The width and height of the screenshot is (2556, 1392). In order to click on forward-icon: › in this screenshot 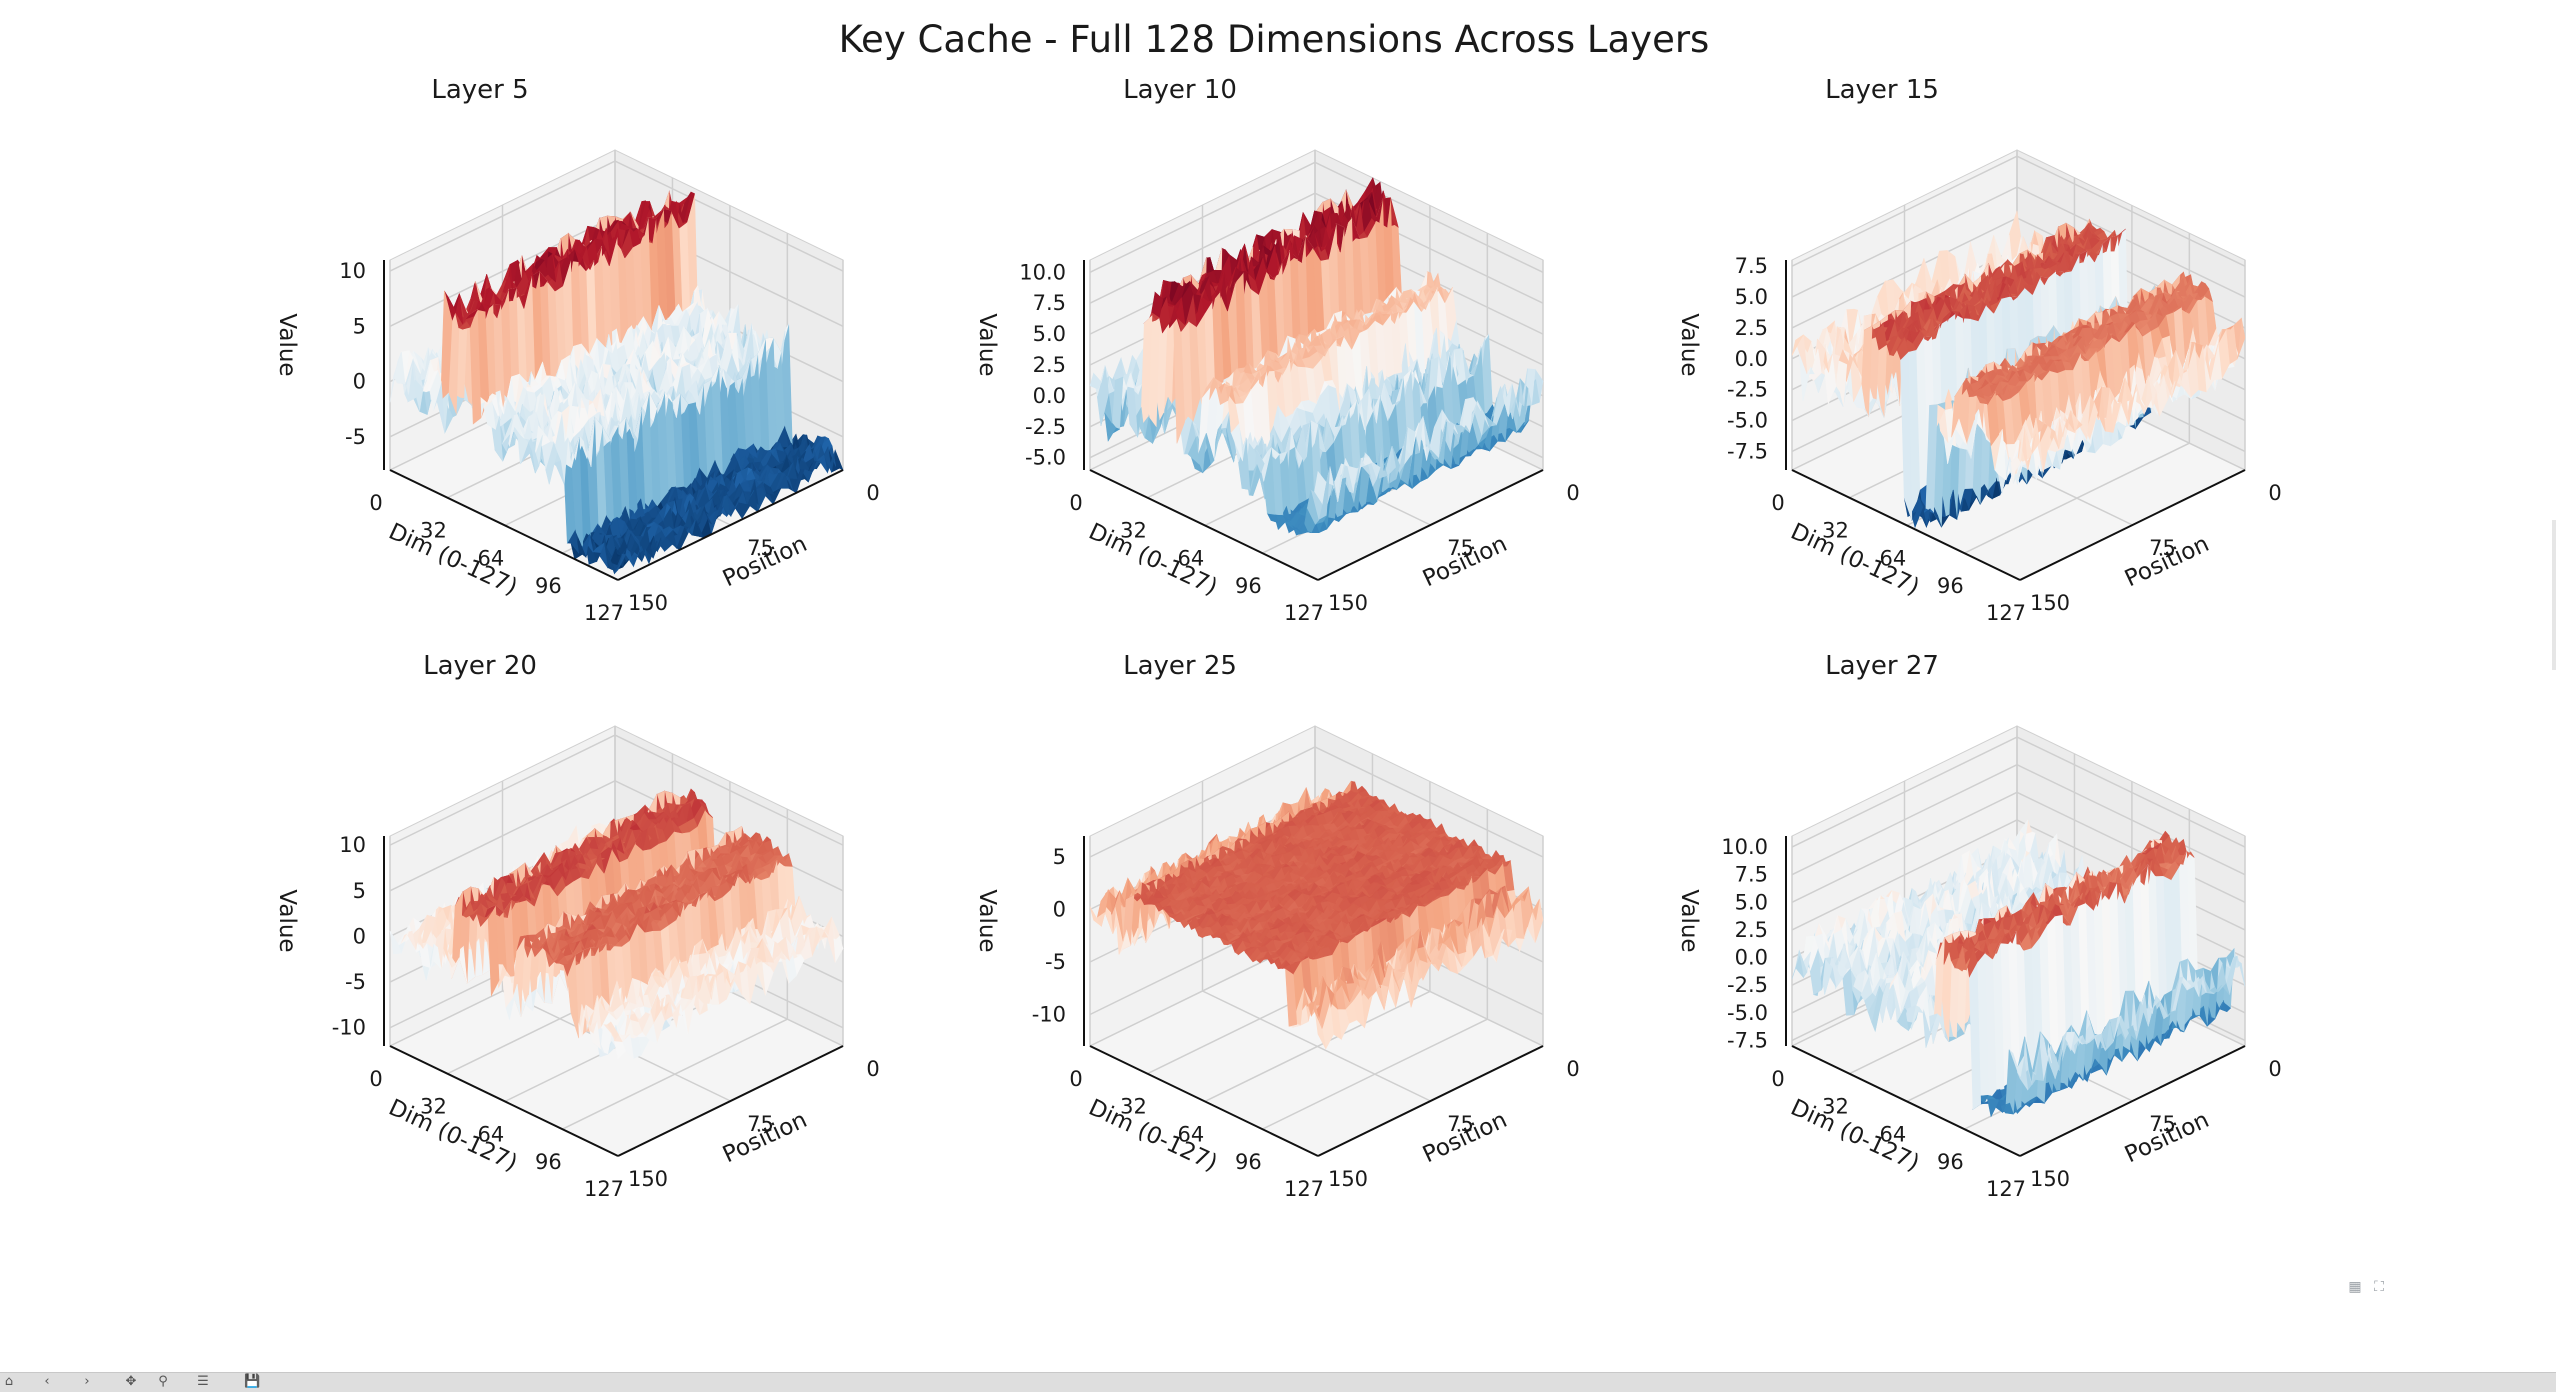, I will do `click(87, 1382)`.